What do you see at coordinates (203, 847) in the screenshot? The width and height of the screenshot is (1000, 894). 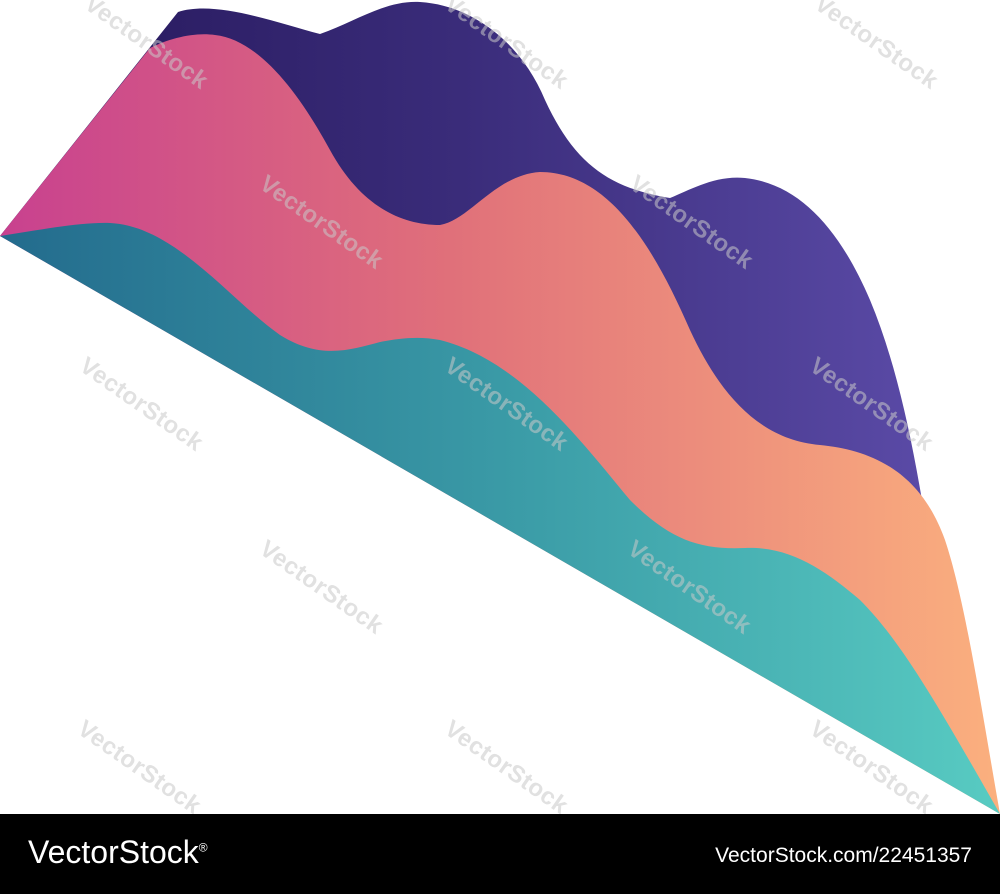 I see `registered-mark: ®` at bounding box center [203, 847].